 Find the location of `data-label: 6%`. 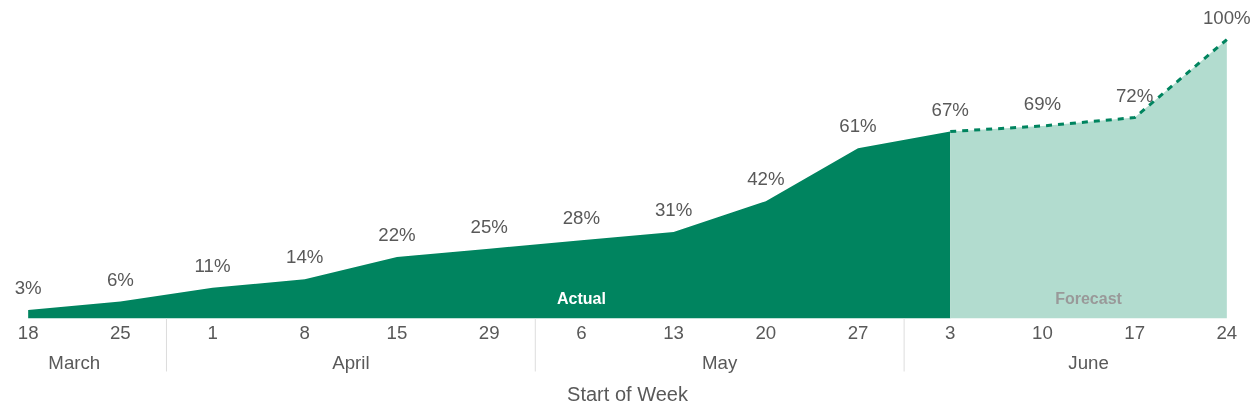

data-label: 6% is located at coordinates (120, 279).